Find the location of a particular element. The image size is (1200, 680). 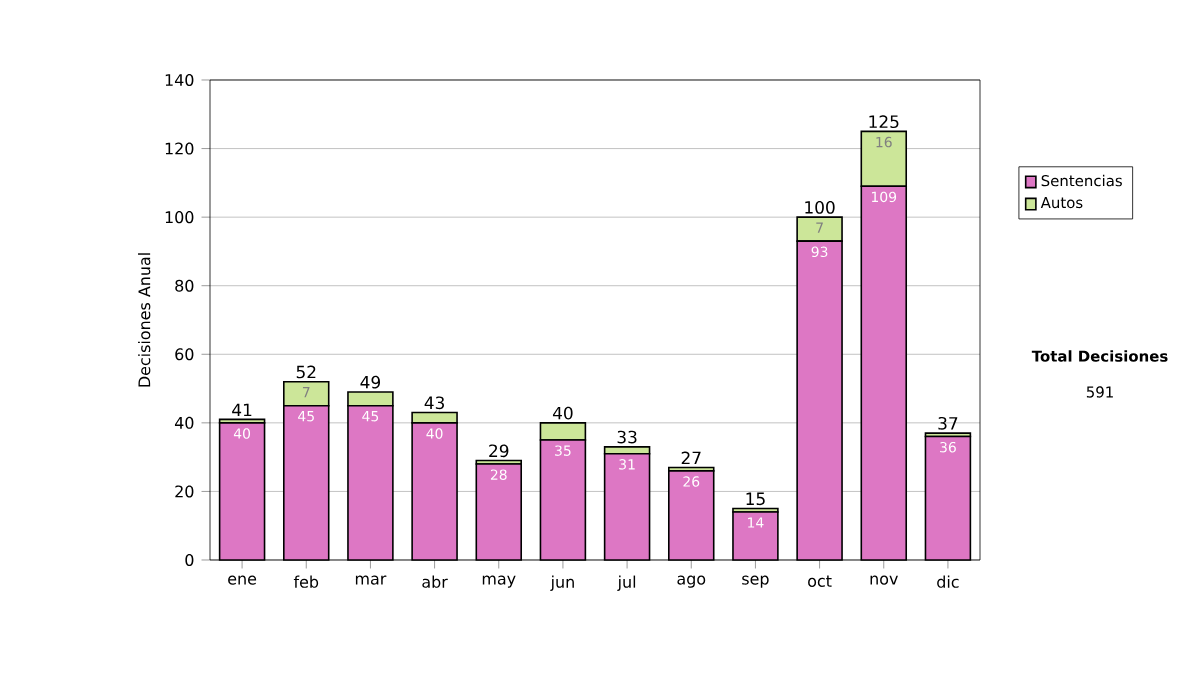

total-label: 29 is located at coordinates (499, 451).